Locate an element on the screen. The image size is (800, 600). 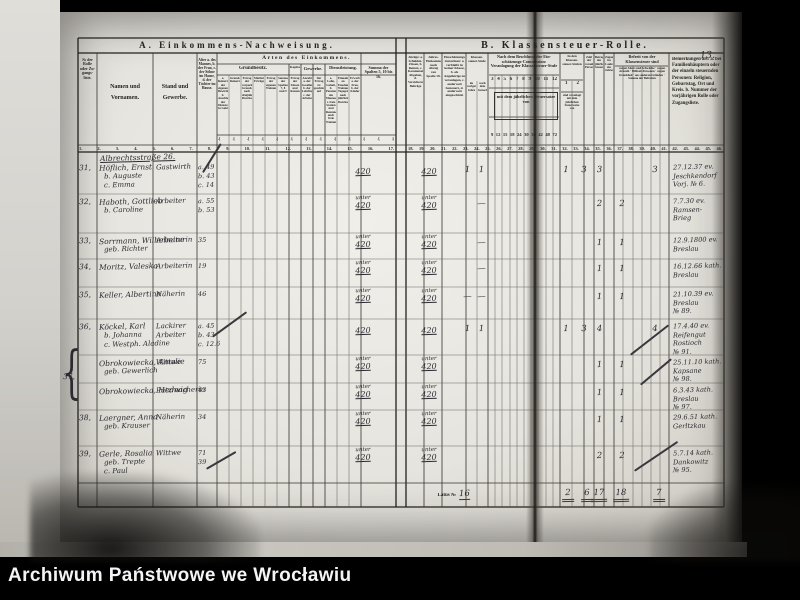
row-age: 71 is located at coordinates (202, 453).